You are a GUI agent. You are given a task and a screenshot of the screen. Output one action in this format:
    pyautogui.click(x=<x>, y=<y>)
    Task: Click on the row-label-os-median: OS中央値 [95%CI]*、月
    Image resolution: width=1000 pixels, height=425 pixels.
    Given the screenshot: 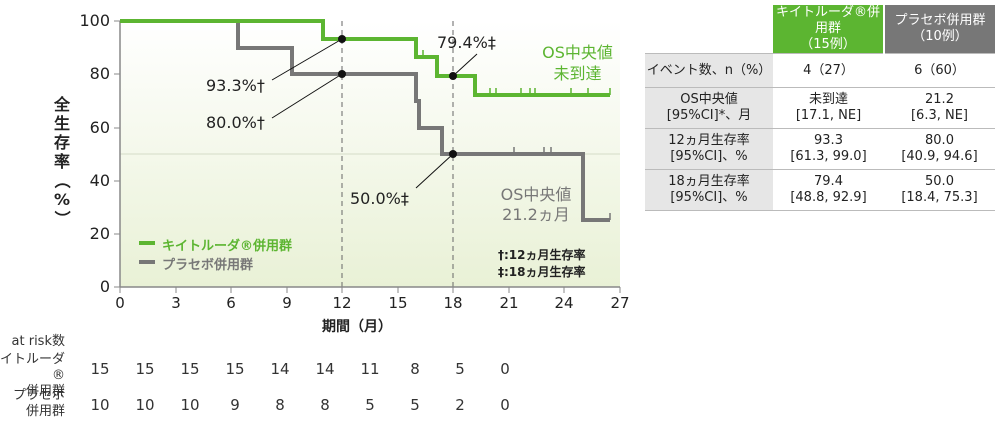 What is the action you would take?
    pyautogui.click(x=709, y=108)
    